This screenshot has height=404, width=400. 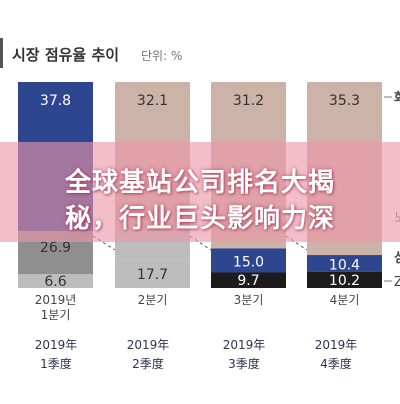 What do you see at coordinates (336, 364) in the screenshot?
I see `bottom-label-quarter: 4季度` at bounding box center [336, 364].